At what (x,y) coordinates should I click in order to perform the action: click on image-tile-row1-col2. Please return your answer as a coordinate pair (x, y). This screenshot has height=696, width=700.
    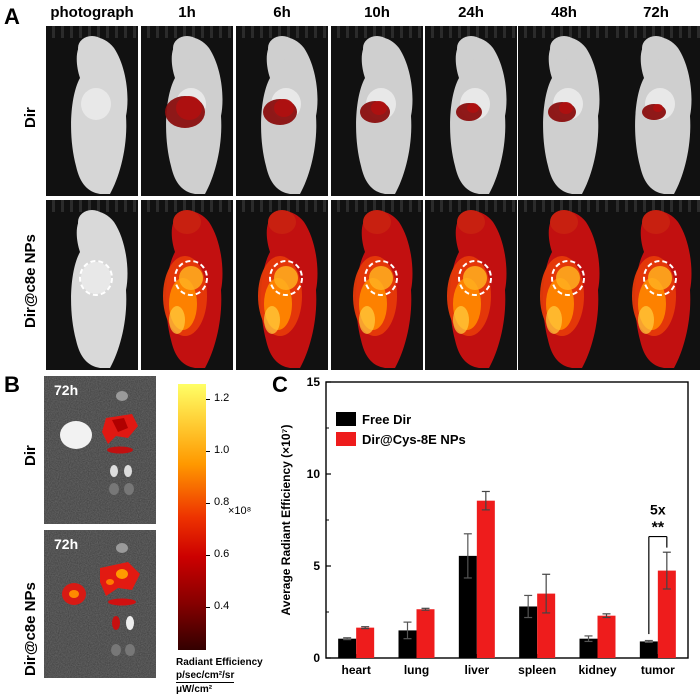
    Looking at the image, I should click on (282, 285).